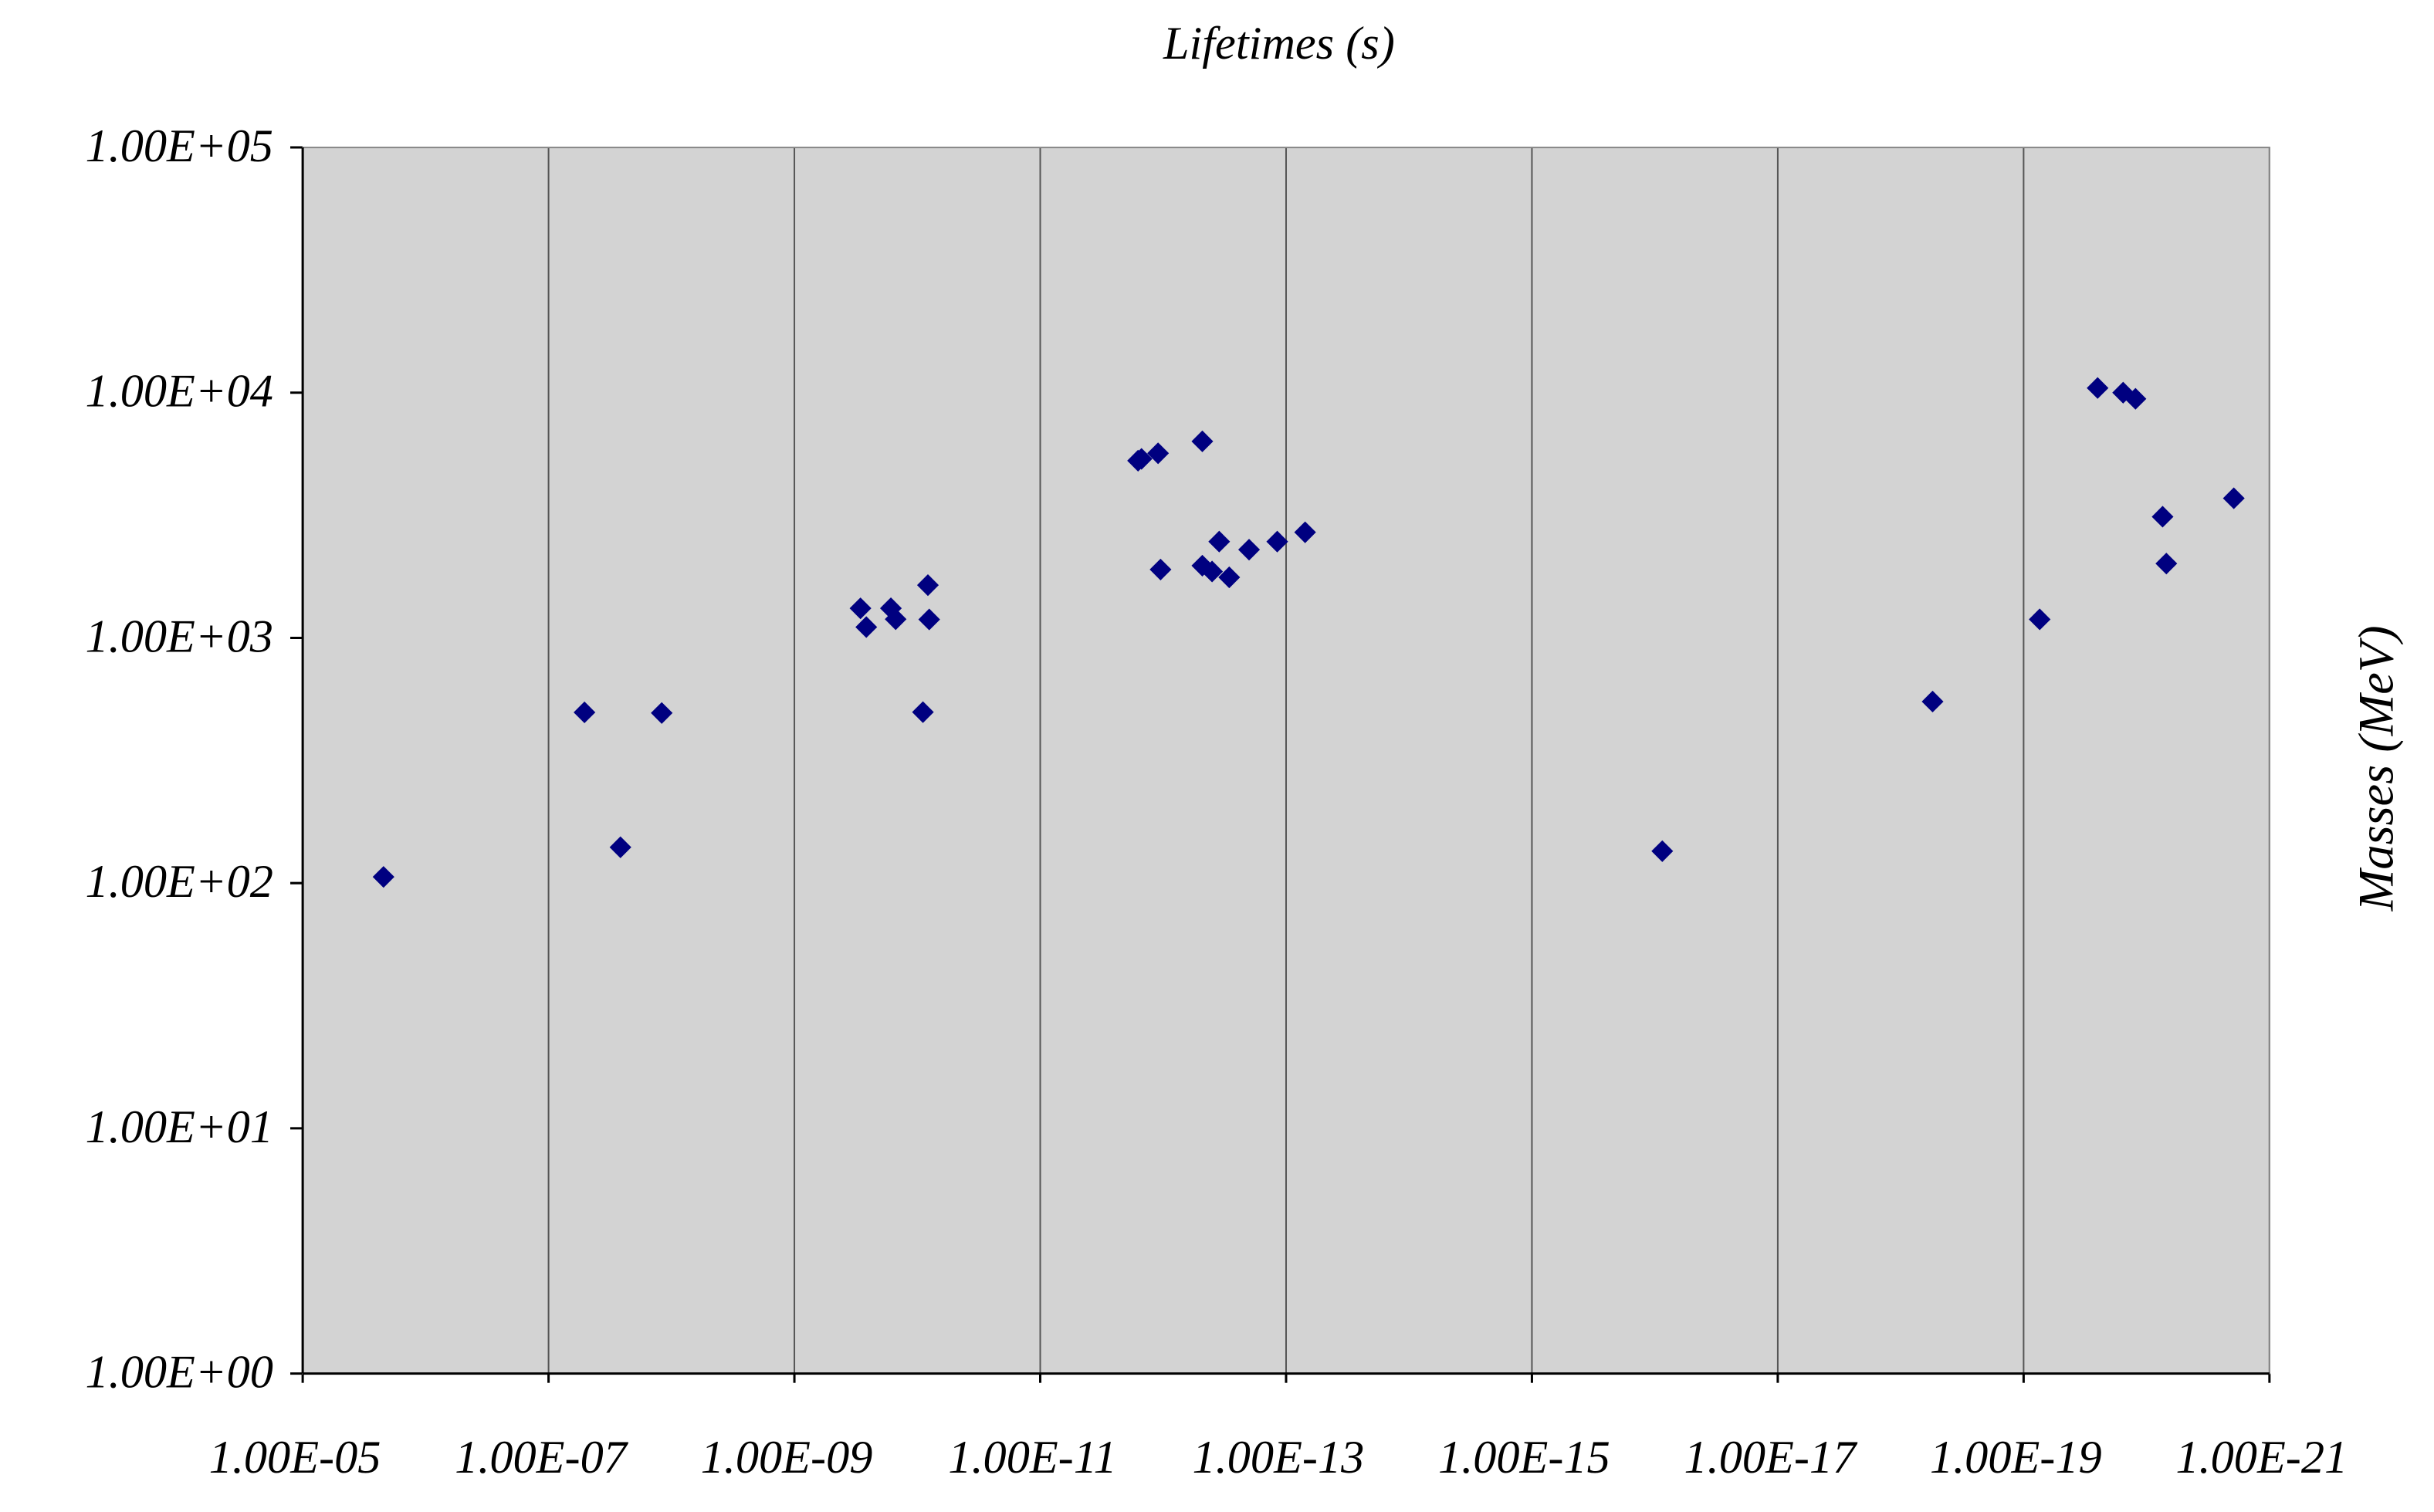 This screenshot has height=1512, width=2434. What do you see at coordinates (179, 146) in the screenshot?
I see `y-tick-label: 1.00E+05` at bounding box center [179, 146].